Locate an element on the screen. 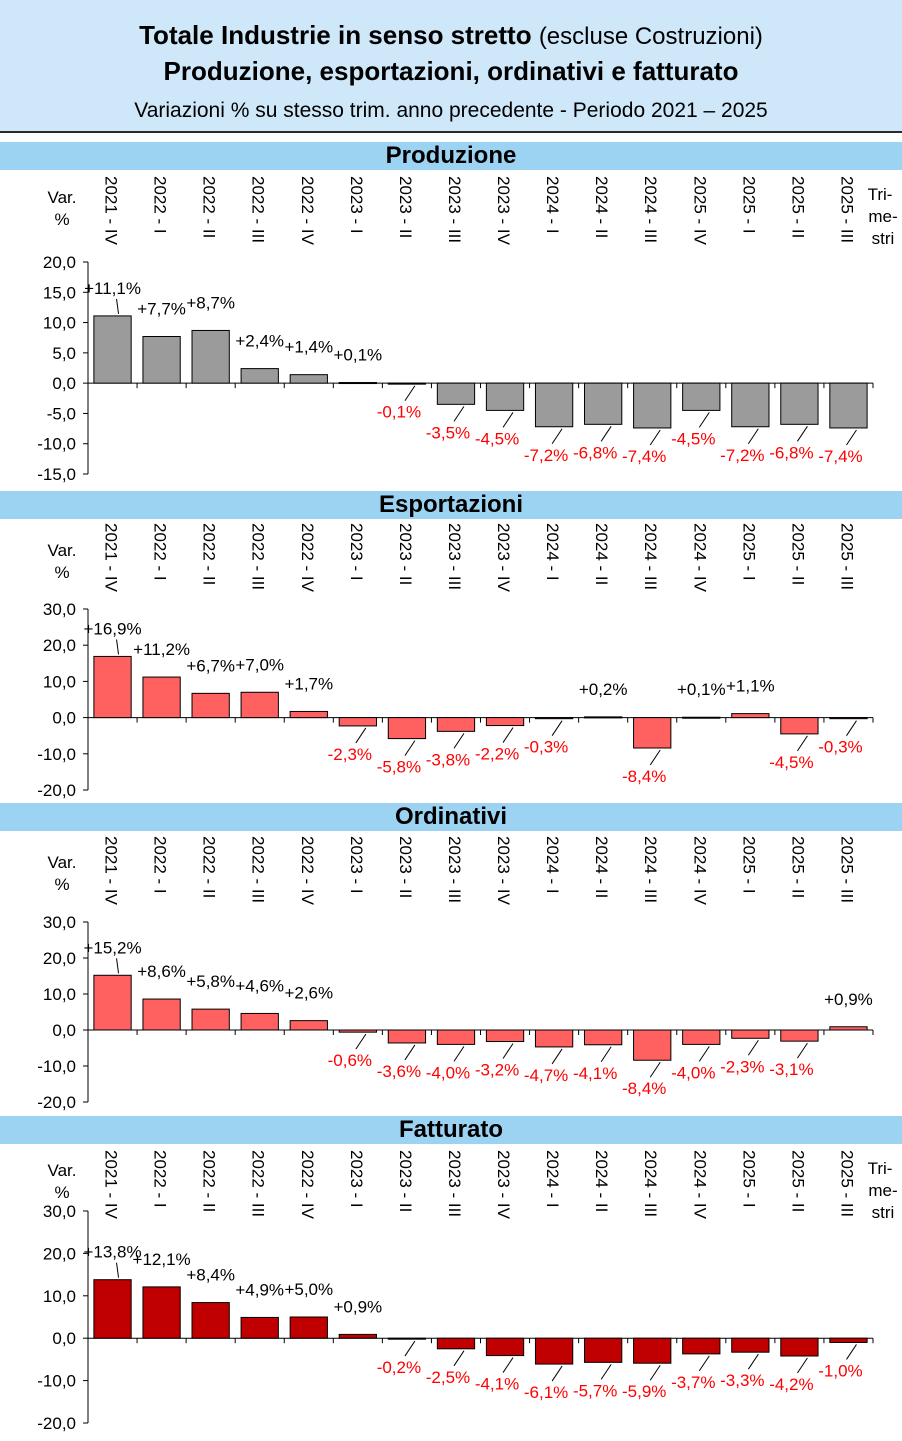 Image resolution: width=902 pixels, height=1441 pixels. category-label: 2023 - III is located at coordinates (454, 1183).